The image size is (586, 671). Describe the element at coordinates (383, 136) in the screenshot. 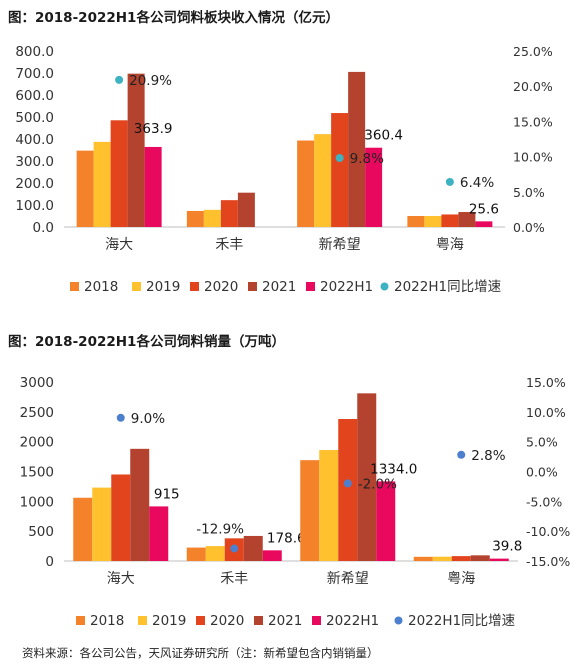

I see `data-label-2022h1: 360.4` at that location.